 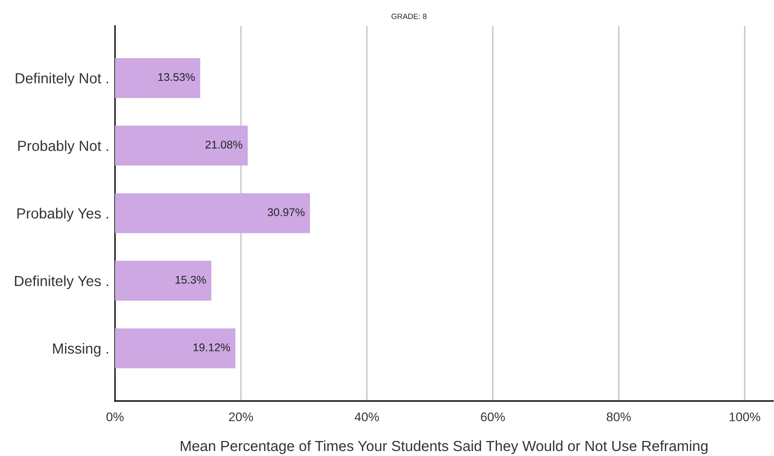 What do you see at coordinates (212, 347) in the screenshot?
I see `data-label: 19.12%` at bounding box center [212, 347].